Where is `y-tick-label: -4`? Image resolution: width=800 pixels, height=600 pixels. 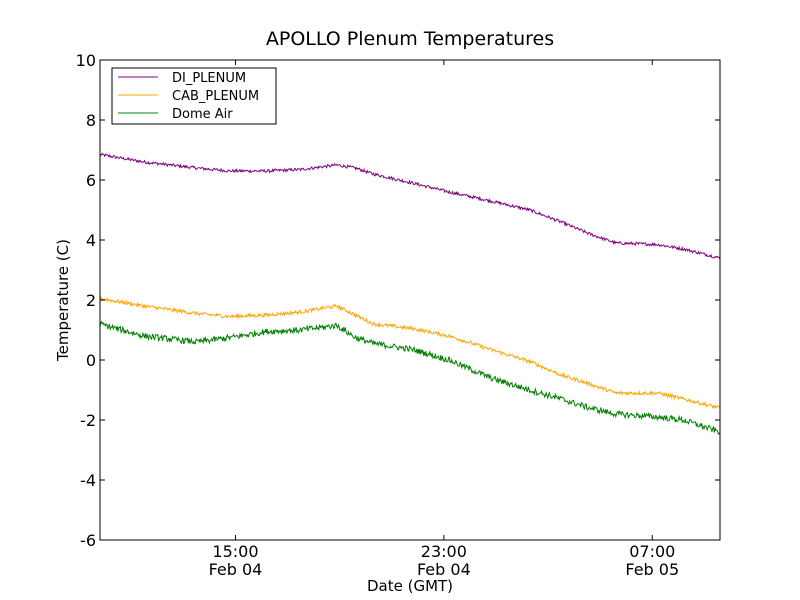
y-tick-label: -4 is located at coordinates (88, 480).